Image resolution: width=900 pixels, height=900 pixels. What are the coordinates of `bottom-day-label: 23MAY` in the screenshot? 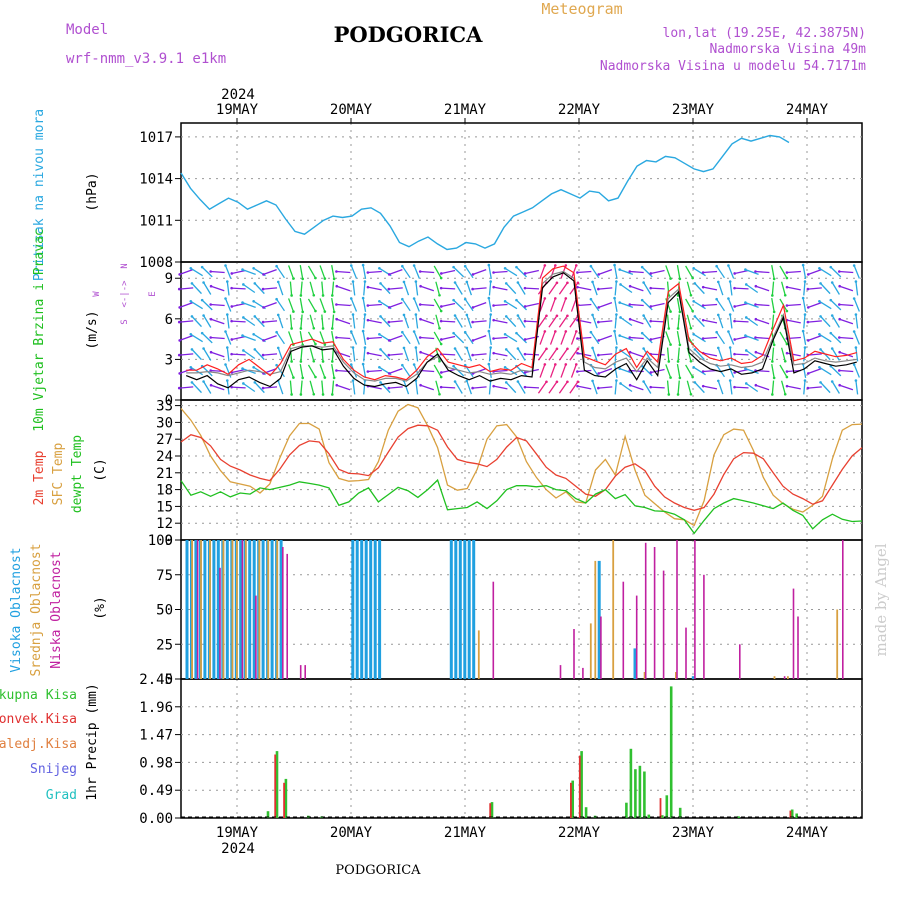 It's located at (693, 833).